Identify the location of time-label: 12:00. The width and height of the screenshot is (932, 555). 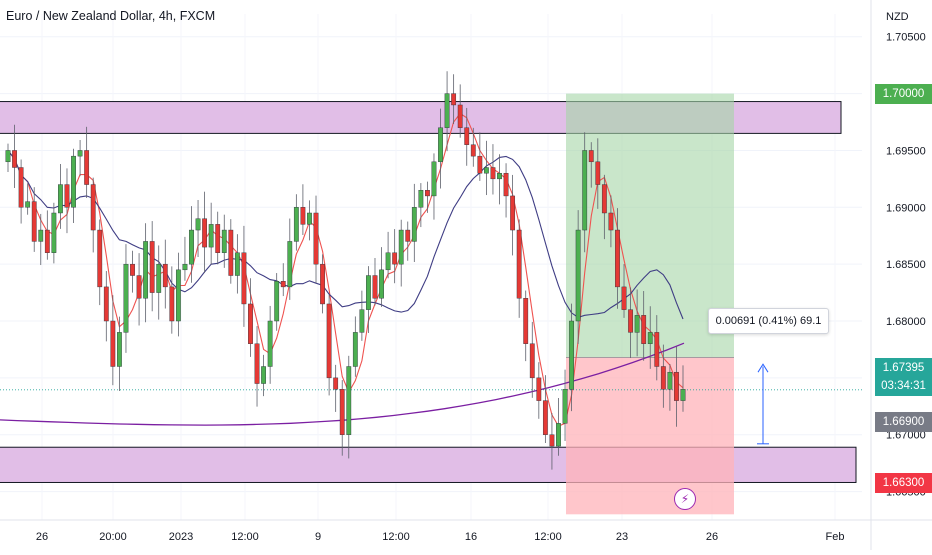
(245, 537).